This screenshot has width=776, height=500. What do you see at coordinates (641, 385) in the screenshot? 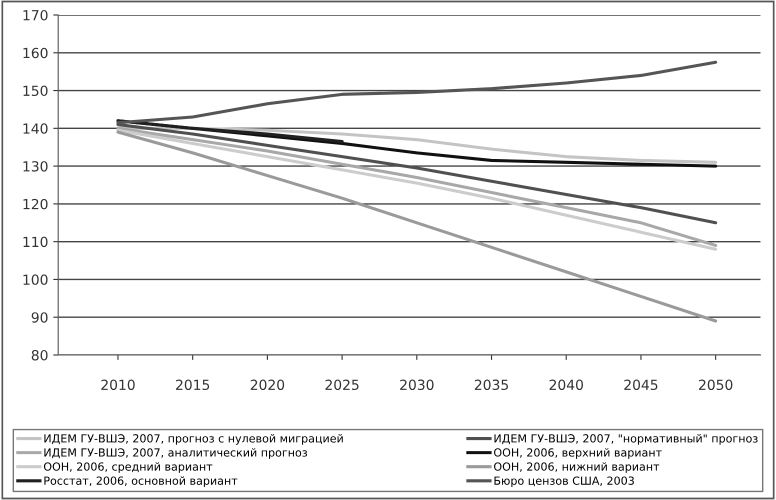
I see `x-tick-label: 2045` at bounding box center [641, 385].